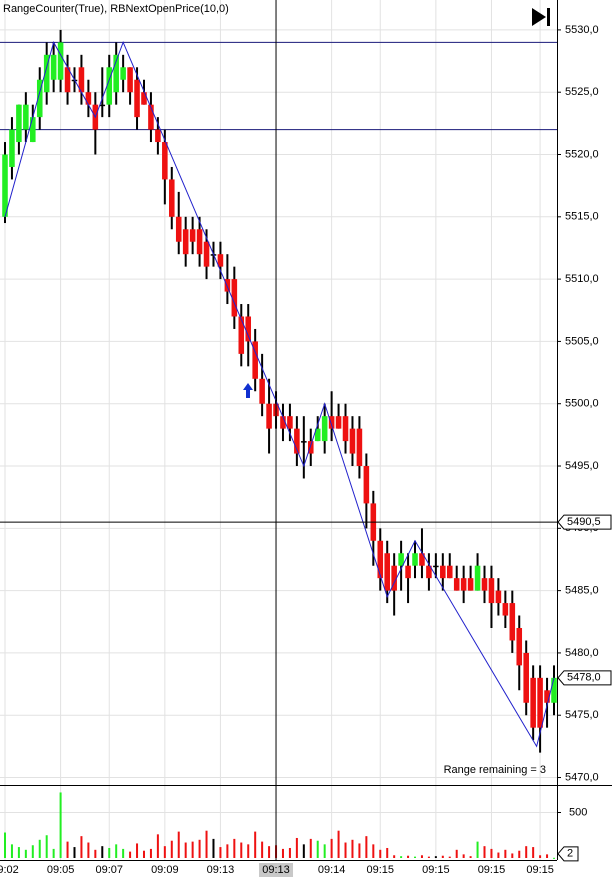 Image resolution: width=612 pixels, height=877 pixels. I want to click on crosshair-price-box, so click(584, 522).